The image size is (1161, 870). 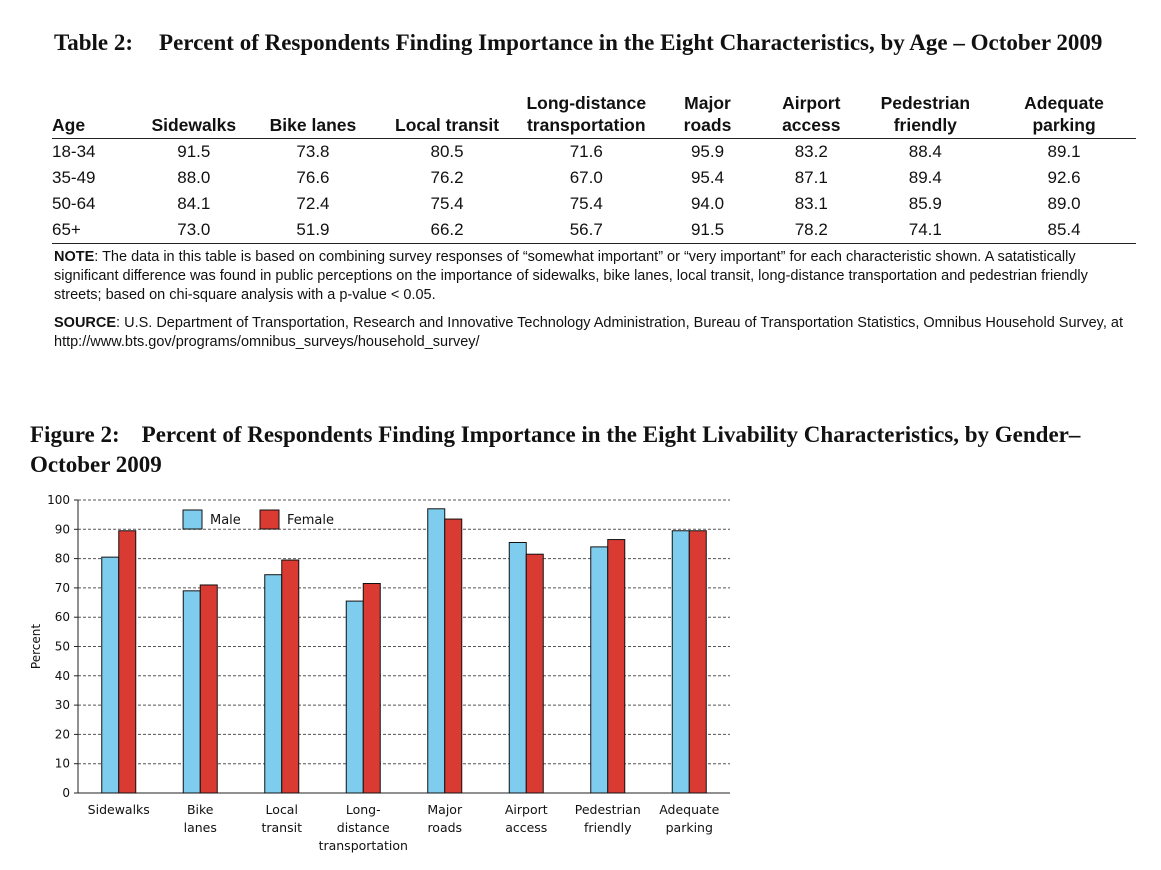 I want to click on table-row: 65+ 73.0 51.9 66.2 56.7 91.5 78.2 74.1 85.4, so click(x=594, y=230).